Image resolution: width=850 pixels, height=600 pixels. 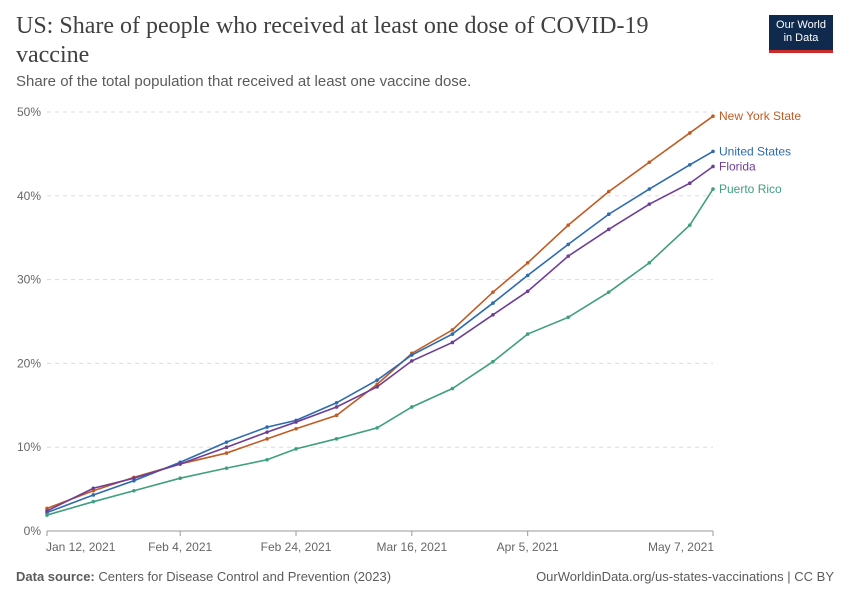 I want to click on license-text: | CC BY, so click(x=810, y=576).